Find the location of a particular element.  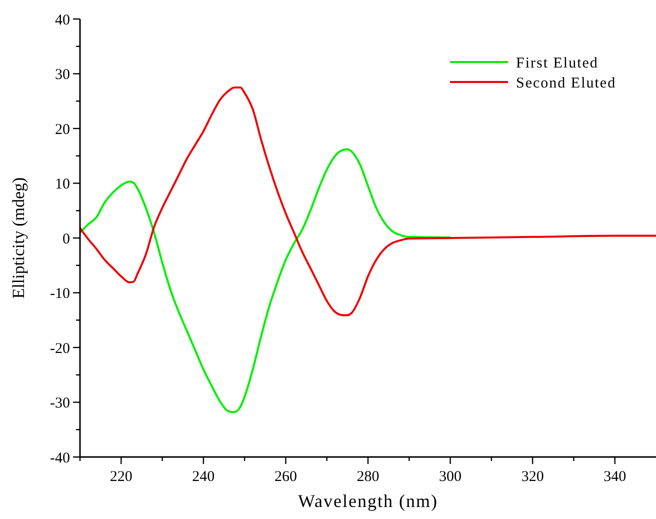

x-tick-label: 220 is located at coordinates (121, 477).